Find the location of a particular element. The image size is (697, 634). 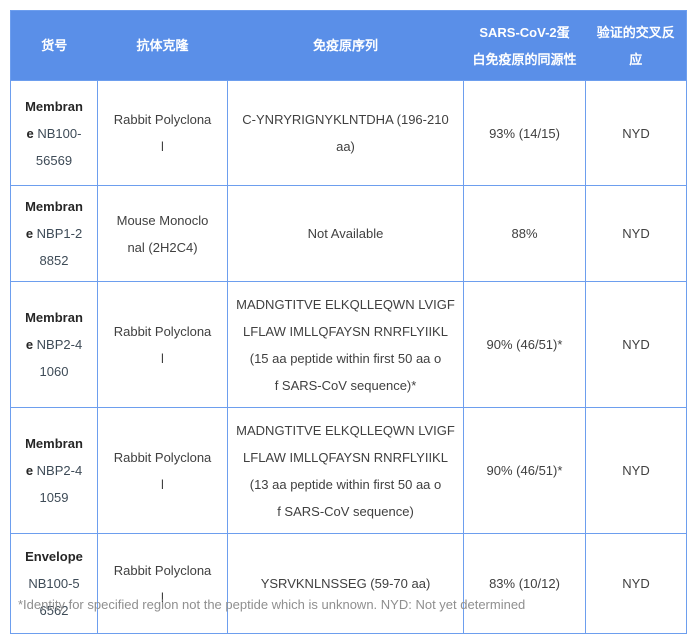

catalog-cell: Envelope NB100-5 6562 is located at coordinates (54, 583).